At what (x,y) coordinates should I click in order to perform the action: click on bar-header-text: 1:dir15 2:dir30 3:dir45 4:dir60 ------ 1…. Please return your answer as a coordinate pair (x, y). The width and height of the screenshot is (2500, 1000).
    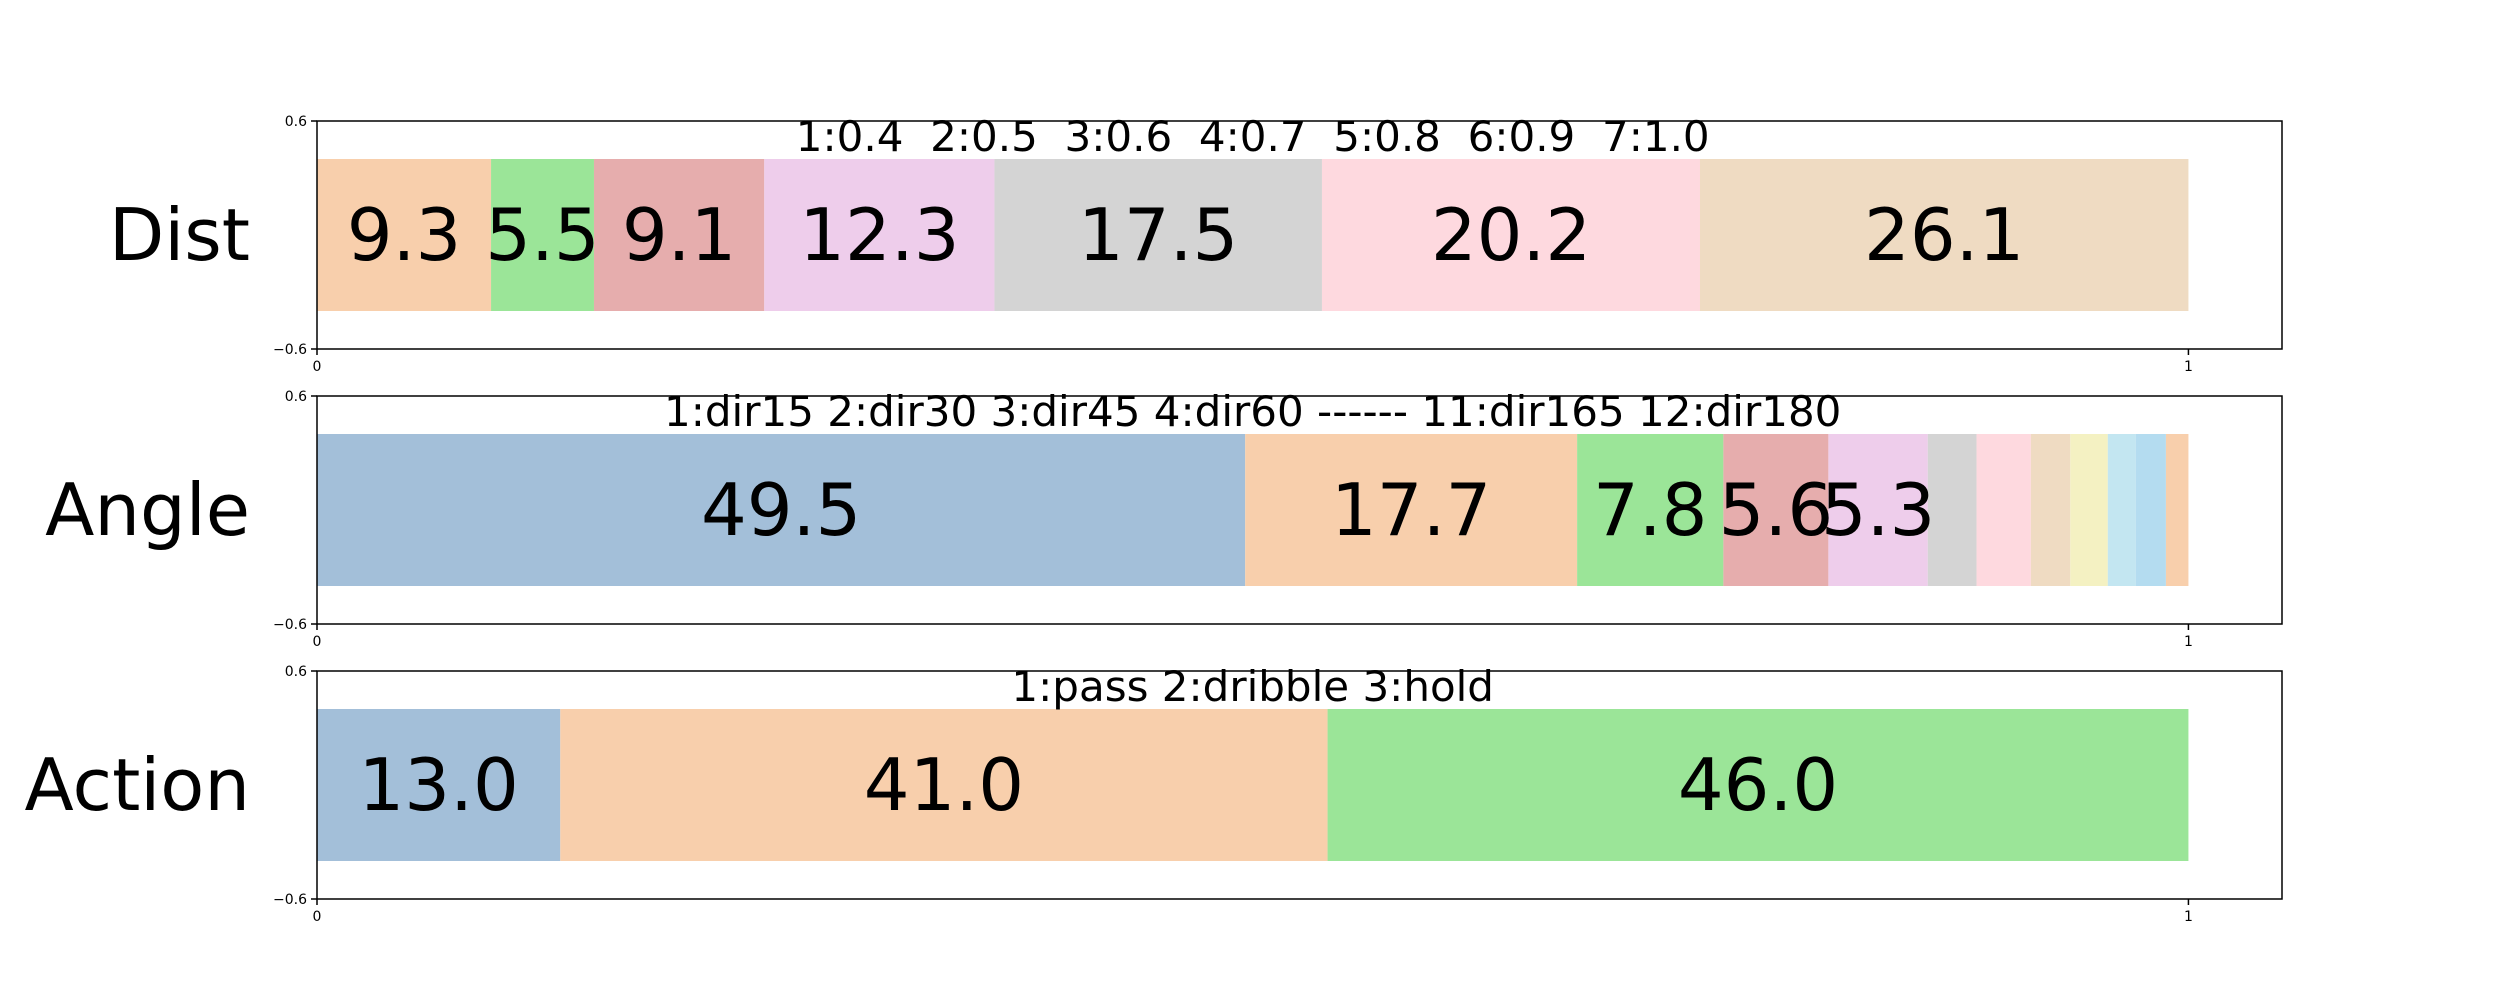
    Looking at the image, I should click on (1252, 411).